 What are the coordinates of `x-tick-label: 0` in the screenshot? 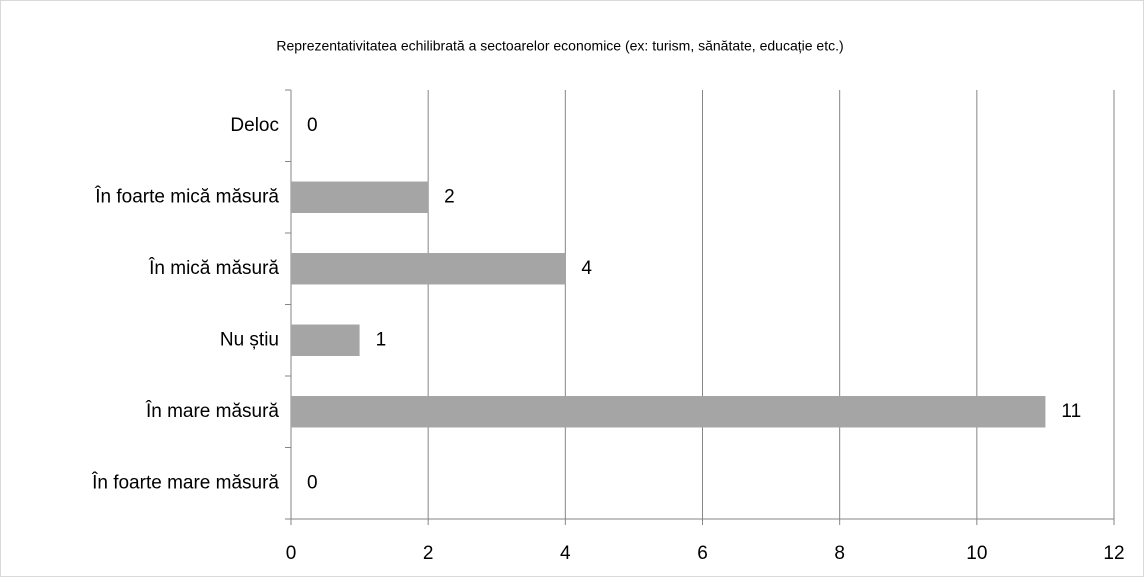 It's located at (291, 553).